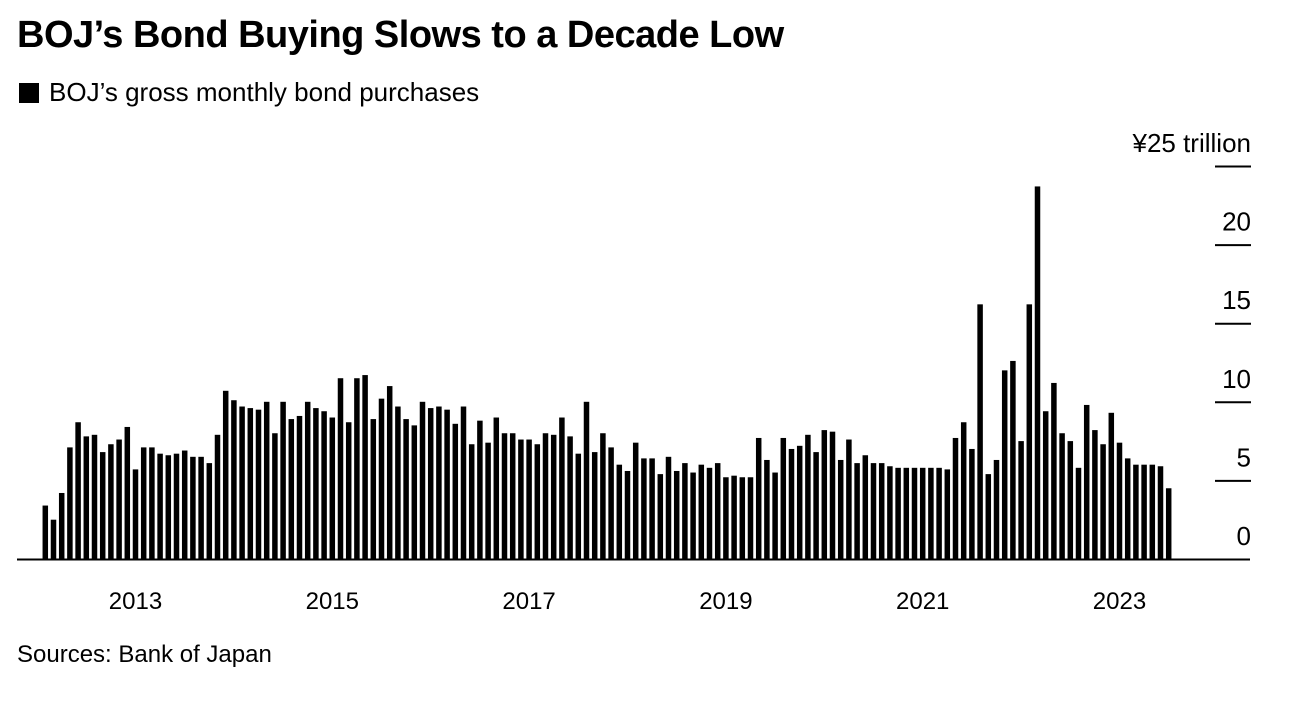 This screenshot has width=1298, height=702. Describe the element at coordinates (264, 92) in the screenshot. I see `legend-label: BOJ’s gross monthly bond purchases` at that location.